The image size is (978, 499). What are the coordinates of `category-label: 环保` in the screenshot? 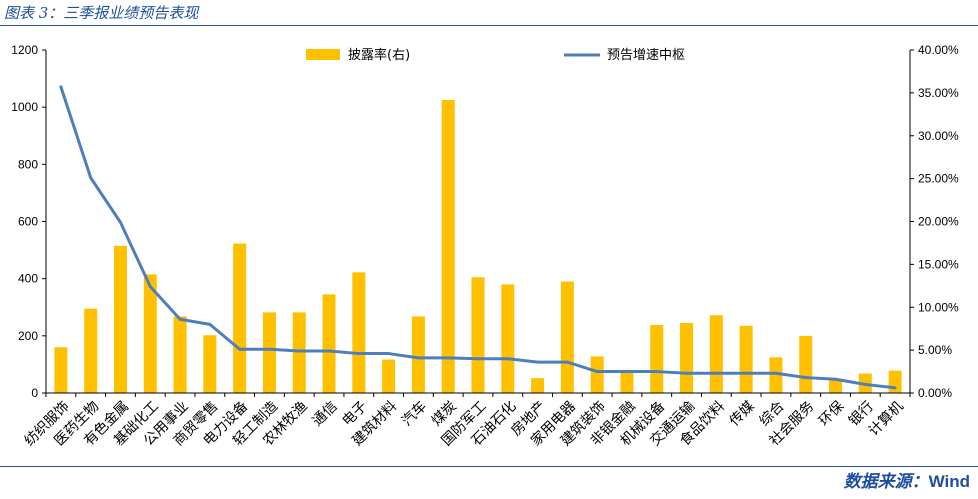 It's located at (831, 413).